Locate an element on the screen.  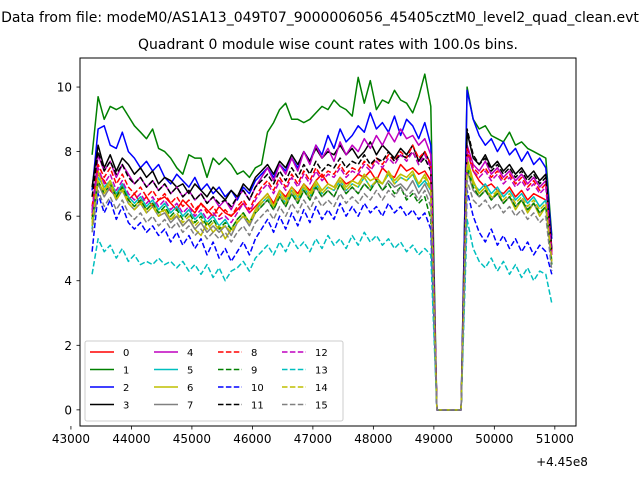
y-tick-label: 8 is located at coordinates (68, 152).